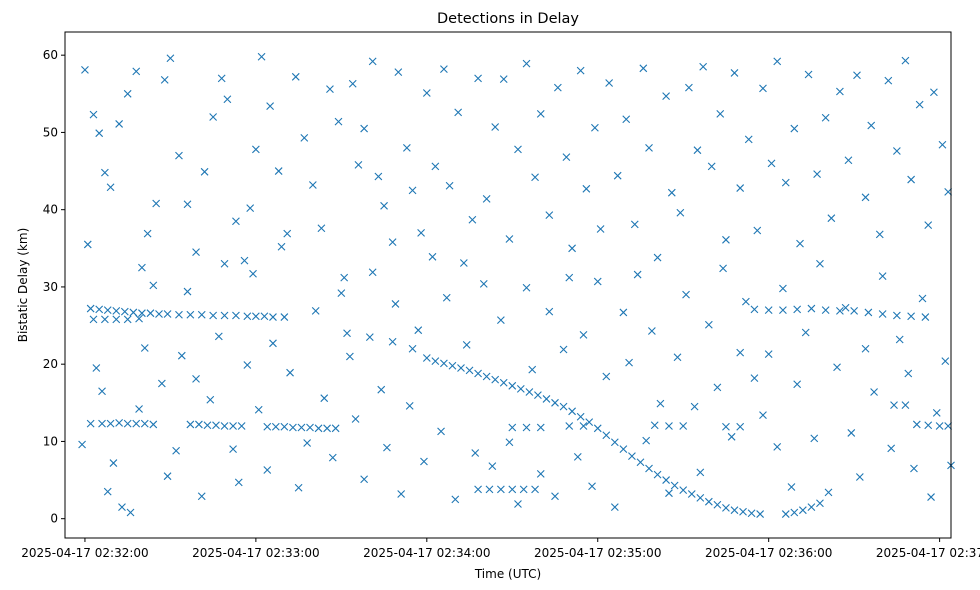 The height and width of the screenshot is (590, 980). What do you see at coordinates (507, 574) in the screenshot?
I see `x-axis-label: Time (UTC)` at bounding box center [507, 574].